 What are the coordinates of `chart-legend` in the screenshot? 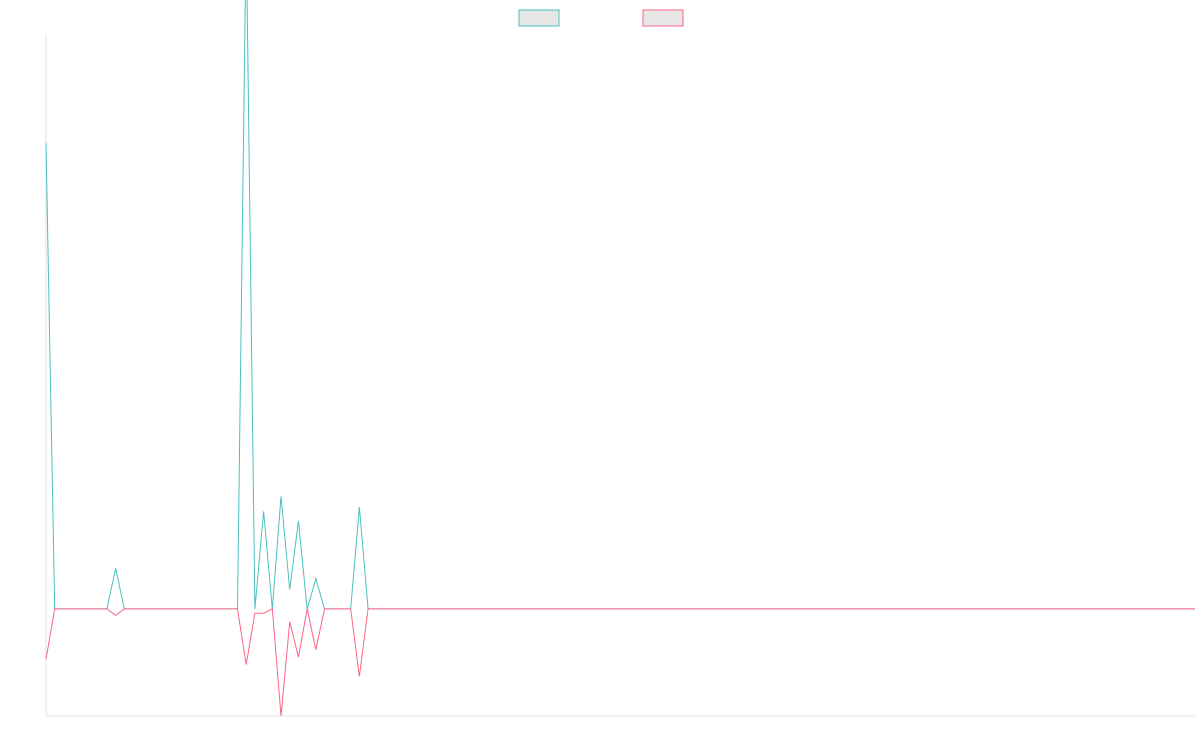 It's located at (601, 18).